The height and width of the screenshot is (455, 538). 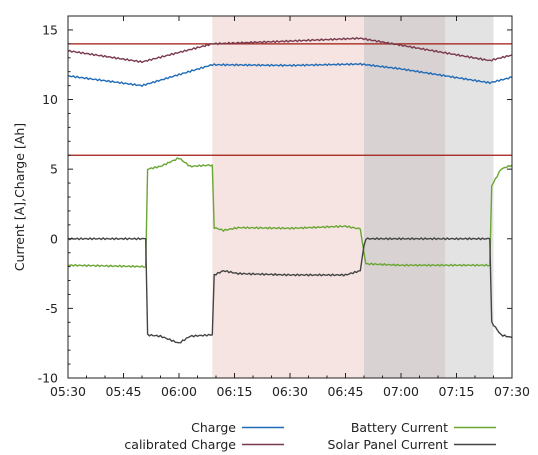 What do you see at coordinates (19, 197) in the screenshot?
I see `y-axis-title: Current [A],Charge [Ah]` at bounding box center [19, 197].